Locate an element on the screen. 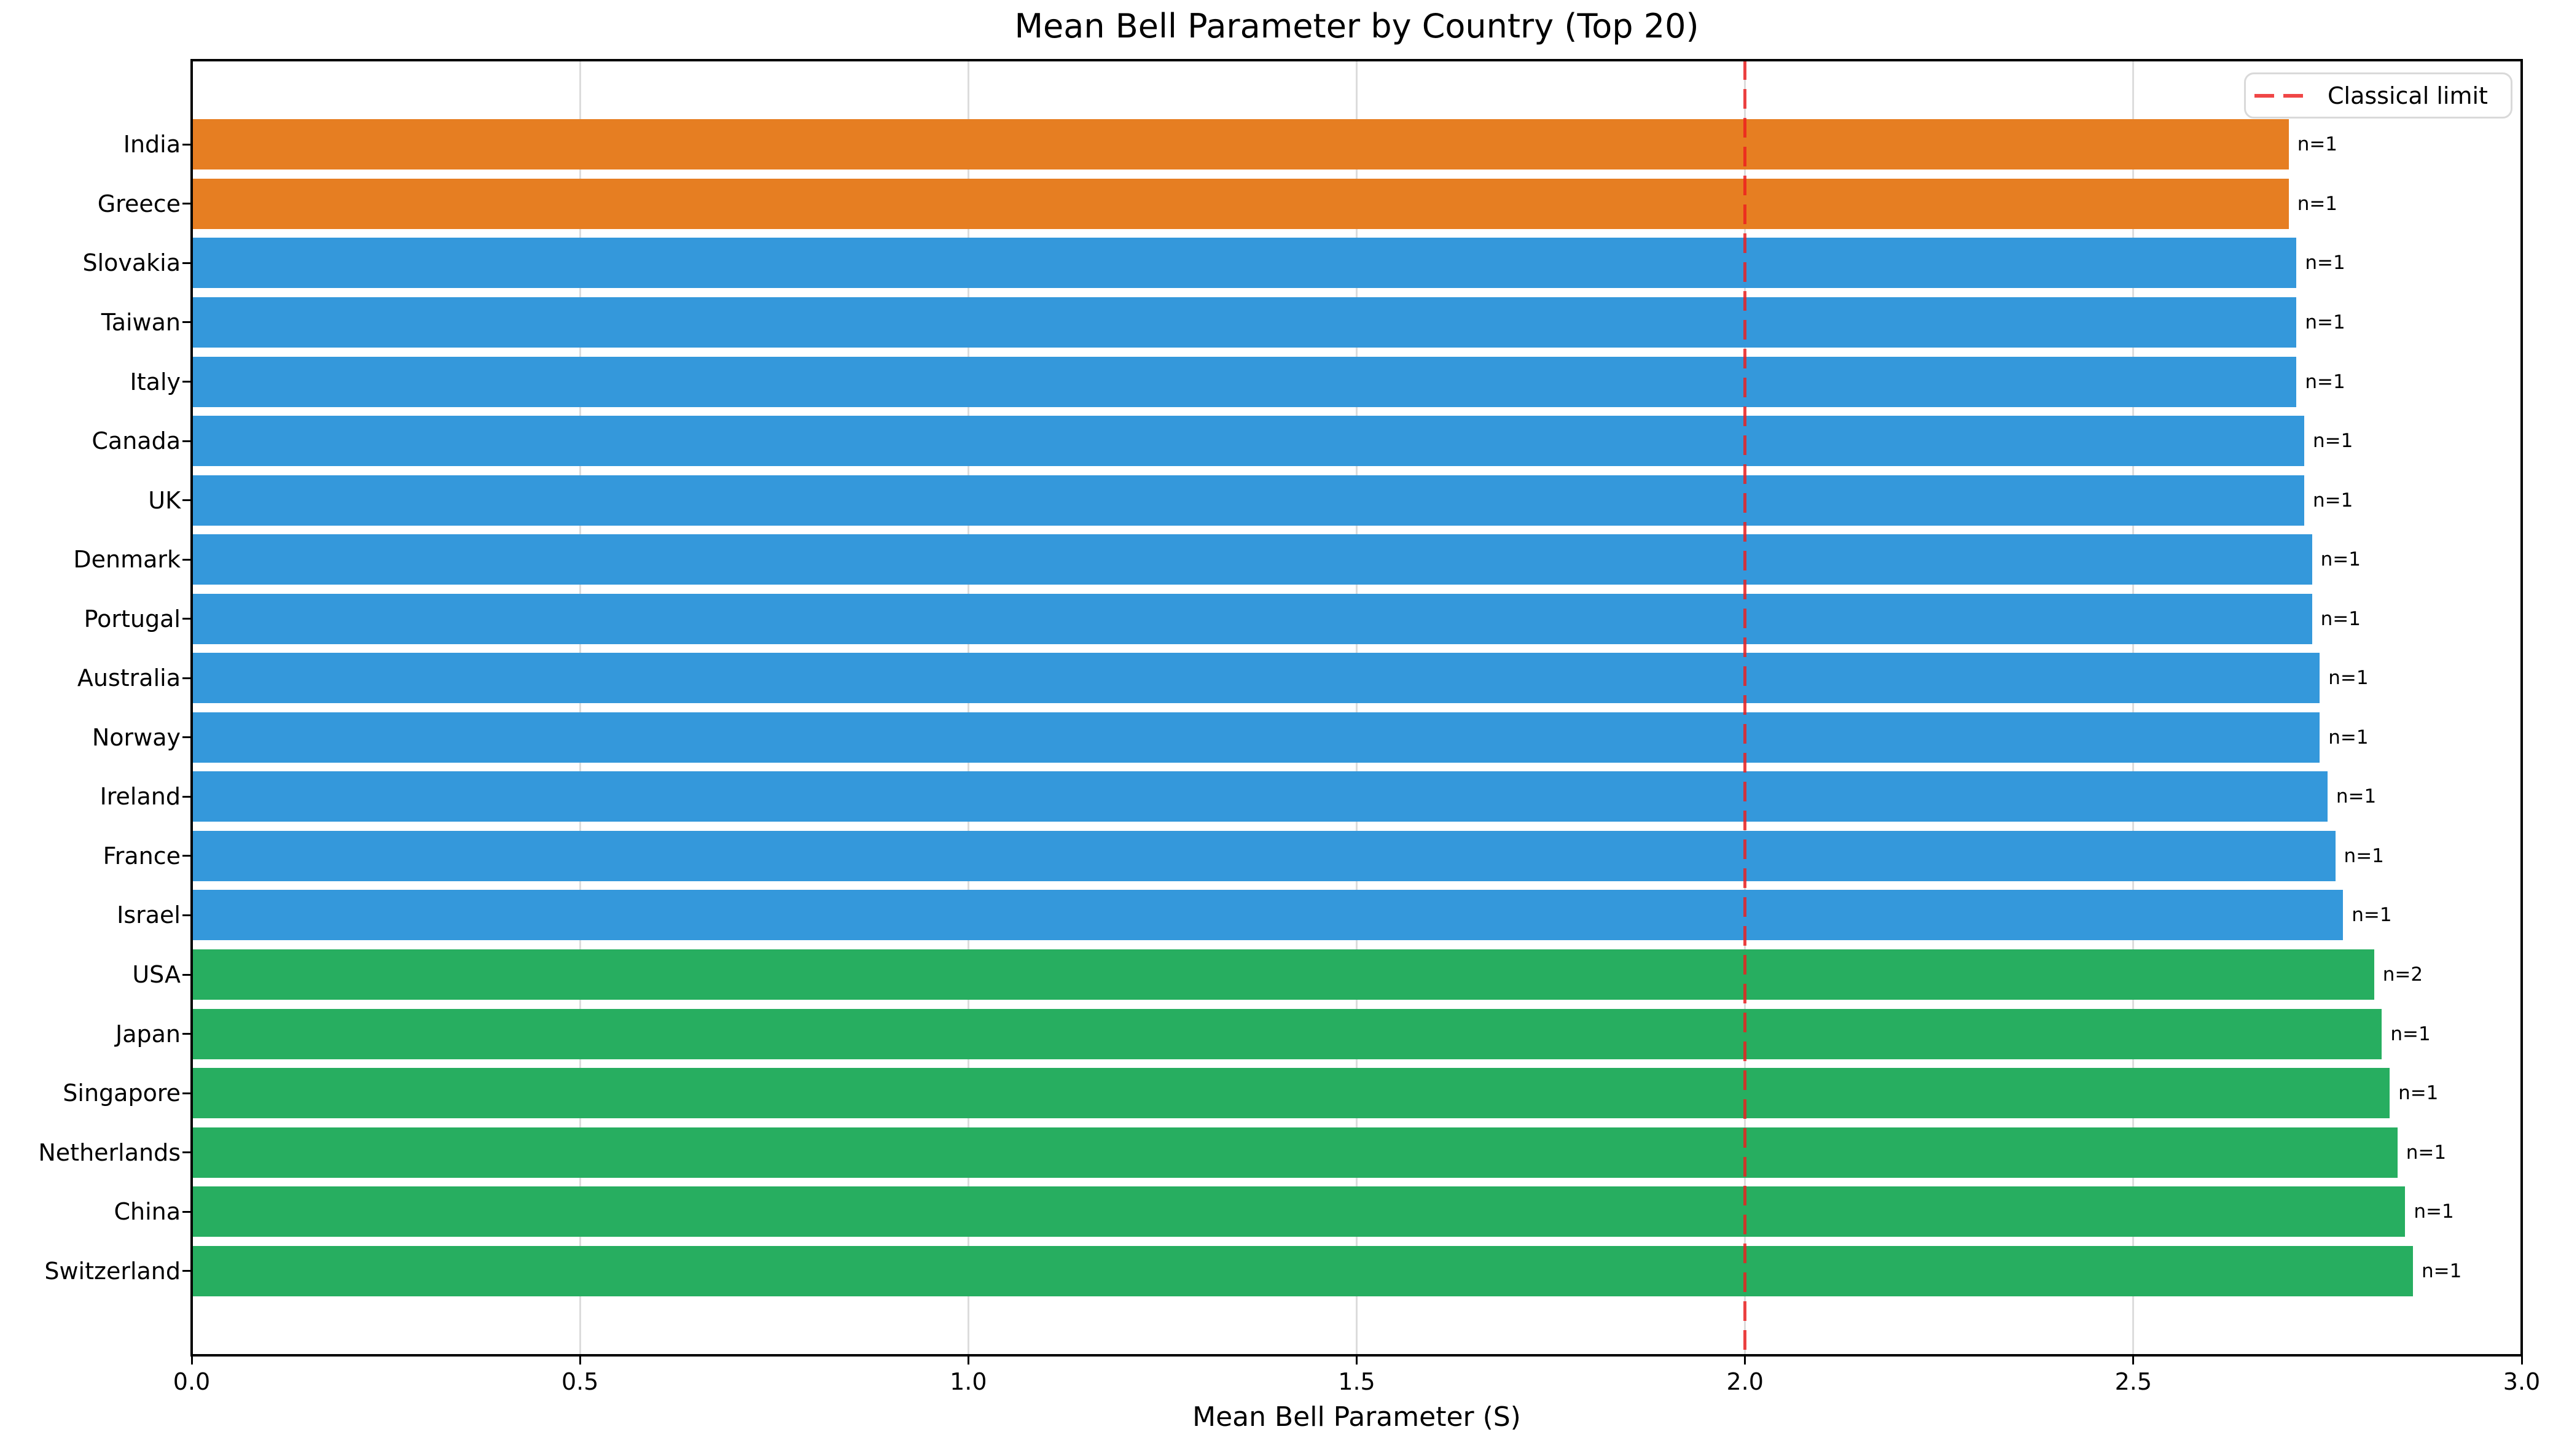 The height and width of the screenshot is (1456, 2561). count-label-japan: n=1 is located at coordinates (2410, 1033).